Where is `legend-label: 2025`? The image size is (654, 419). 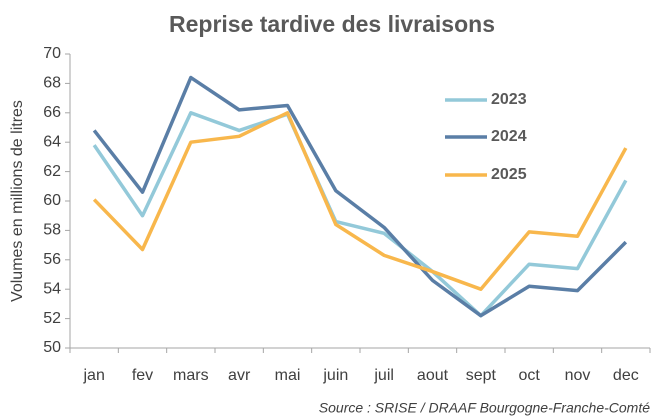
legend-label: 2025 is located at coordinates (509, 174).